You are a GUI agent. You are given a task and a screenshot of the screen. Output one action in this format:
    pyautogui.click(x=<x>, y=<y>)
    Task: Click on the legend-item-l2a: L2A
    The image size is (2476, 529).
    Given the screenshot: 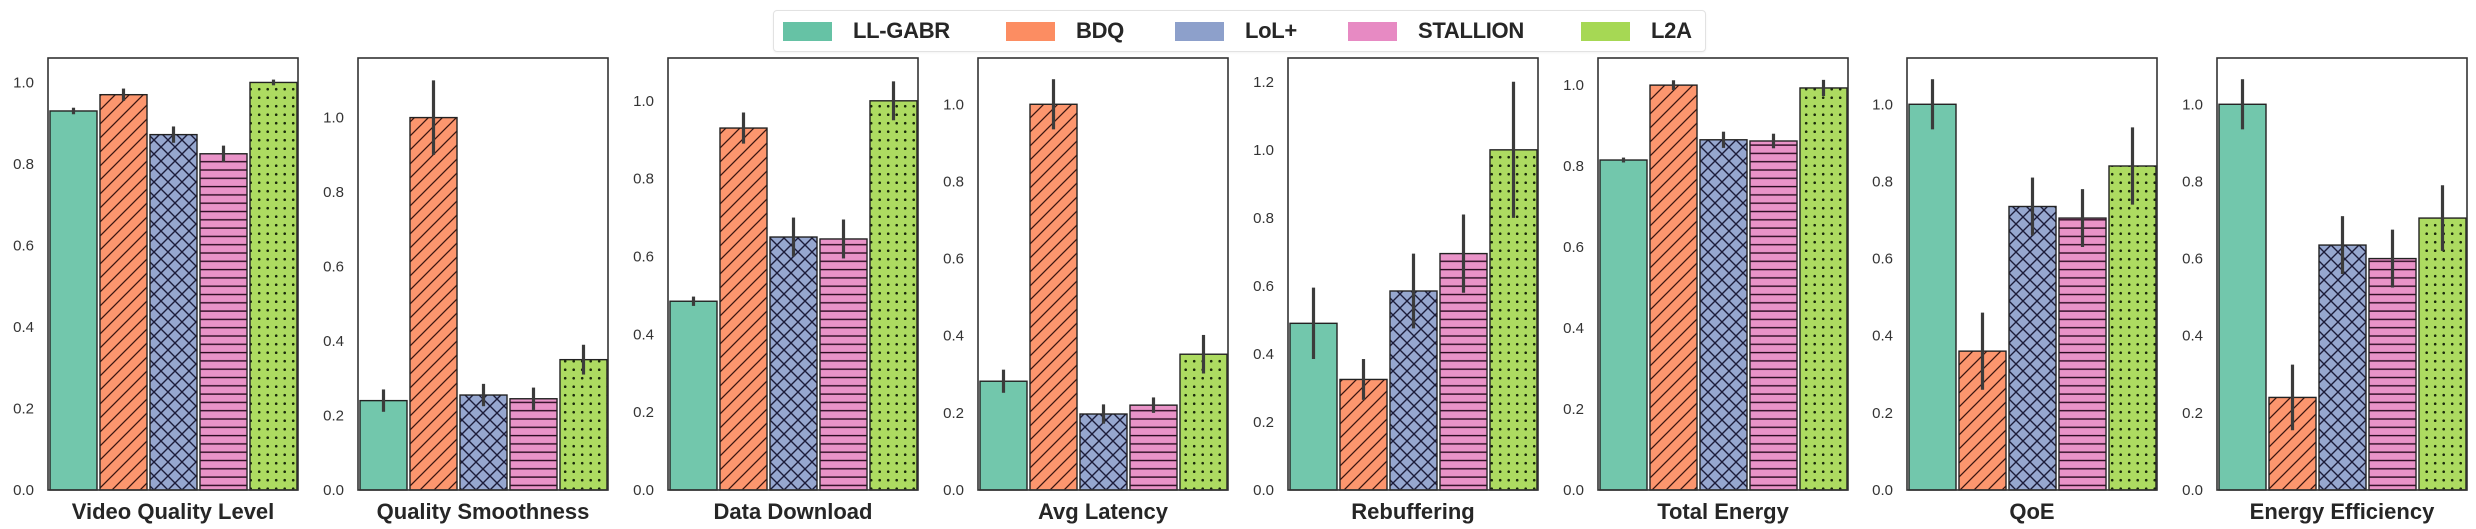 What is the action you would take?
    pyautogui.click(x=1636, y=31)
    